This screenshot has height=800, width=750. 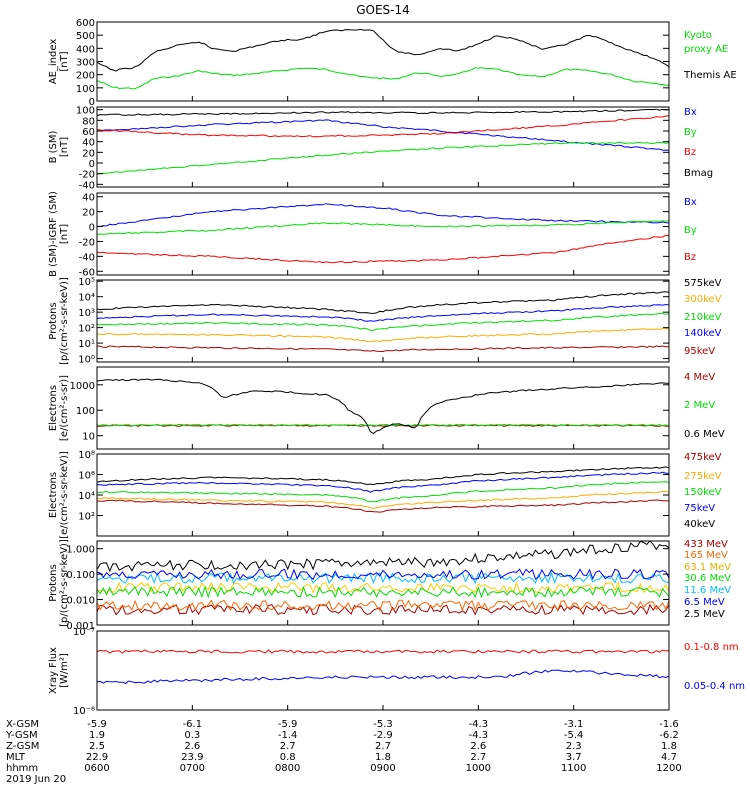 I want to click on y-axis-label-protons_mev: [p/(cm²-s-sr-keV)], so click(x=64, y=583).